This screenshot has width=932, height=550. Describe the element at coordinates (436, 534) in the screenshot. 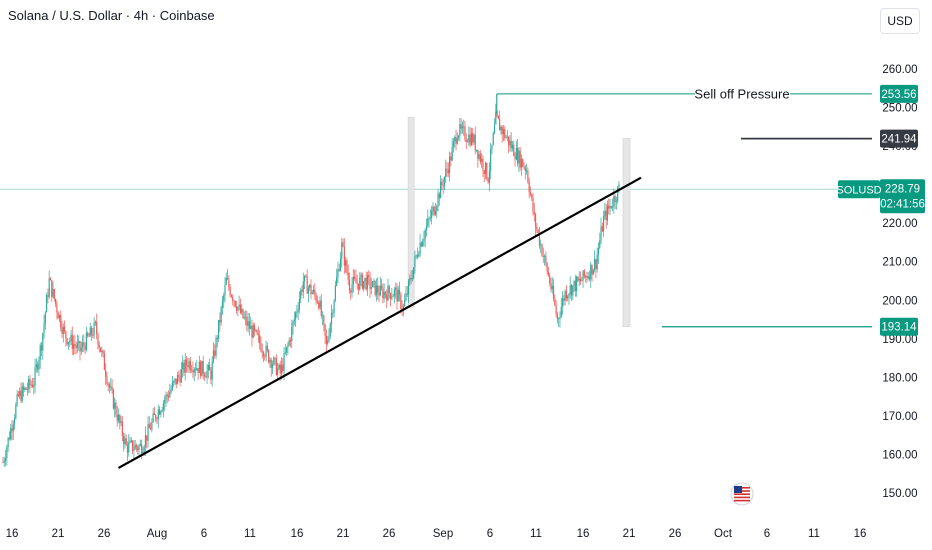

I see `time-axis: 16 21 26 Aug 6 11 16 21 26 Sep 6 11 16 21 26 Oct 6 11 16` at that location.